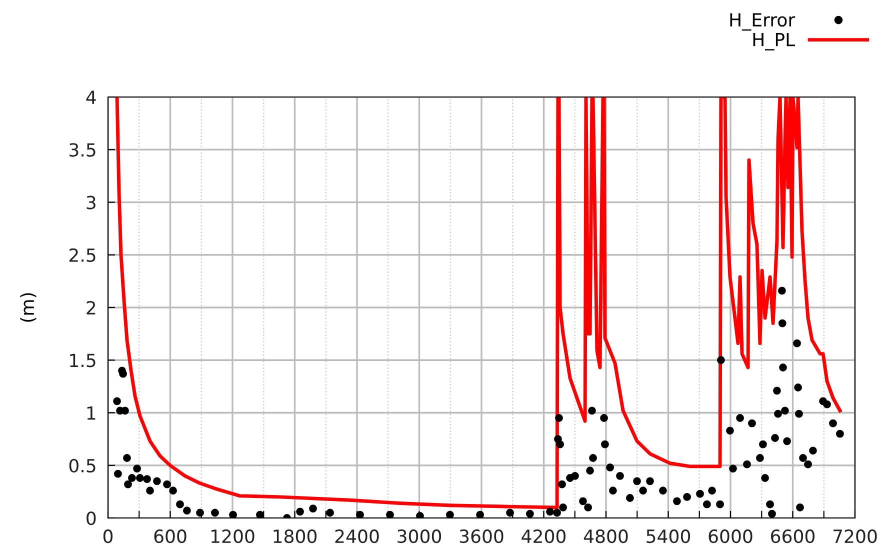  What do you see at coordinates (855, 536) in the screenshot?
I see `x-tick-label: 7200` at bounding box center [855, 536].